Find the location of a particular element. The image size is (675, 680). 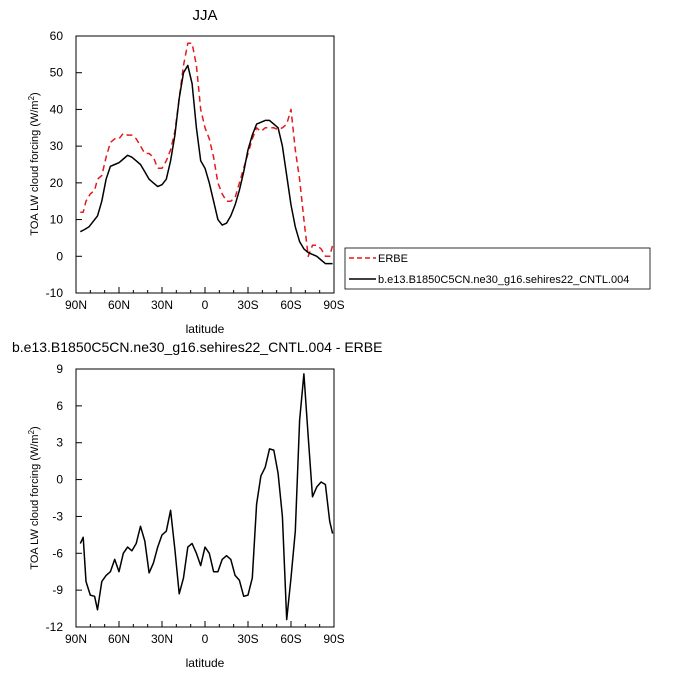

y-tick-label: 30 is located at coordinates (57, 146).